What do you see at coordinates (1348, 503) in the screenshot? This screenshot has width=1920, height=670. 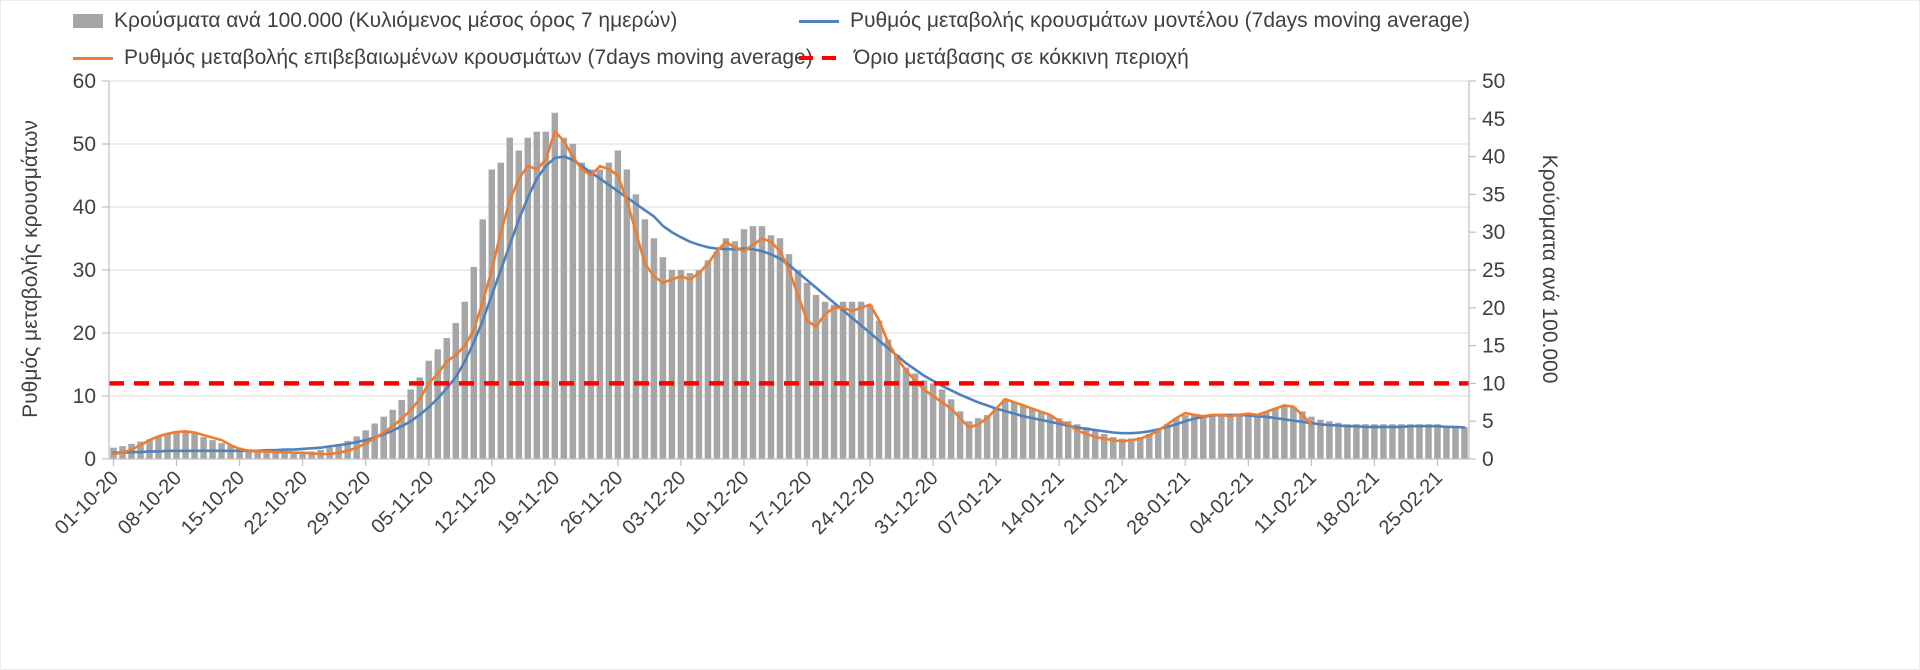 I see `svg-text: 18-02-21` at bounding box center [1348, 503].